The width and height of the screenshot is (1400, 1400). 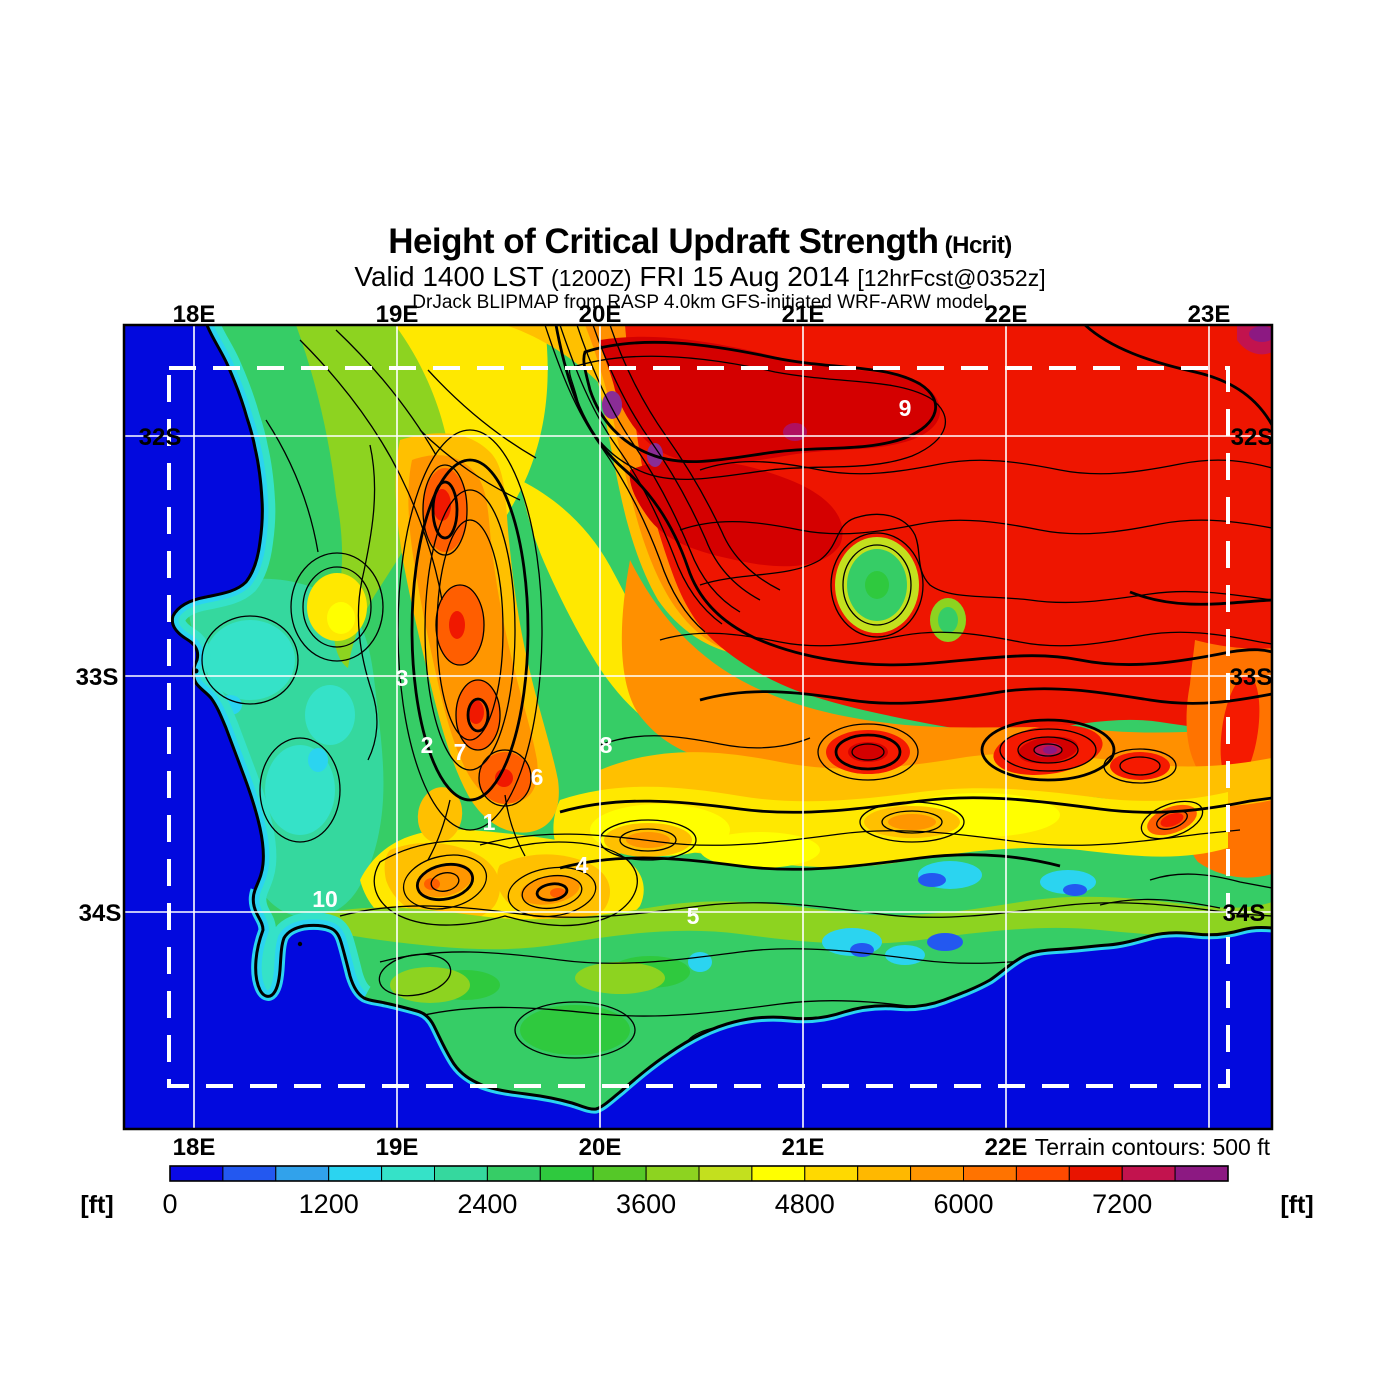 I want to click on colorbar-tick-7200: 7200, so click(x=1122, y=1204).